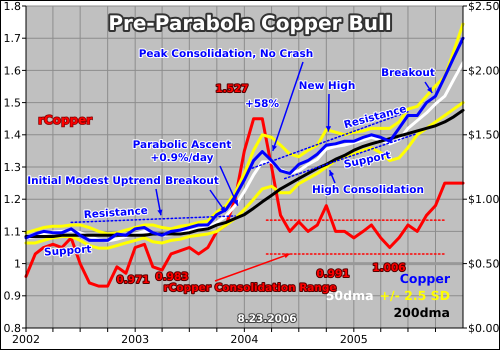  What do you see at coordinates (12, 103) in the screenshot?
I see `y-tick-label: 1.5` at bounding box center [12, 103].